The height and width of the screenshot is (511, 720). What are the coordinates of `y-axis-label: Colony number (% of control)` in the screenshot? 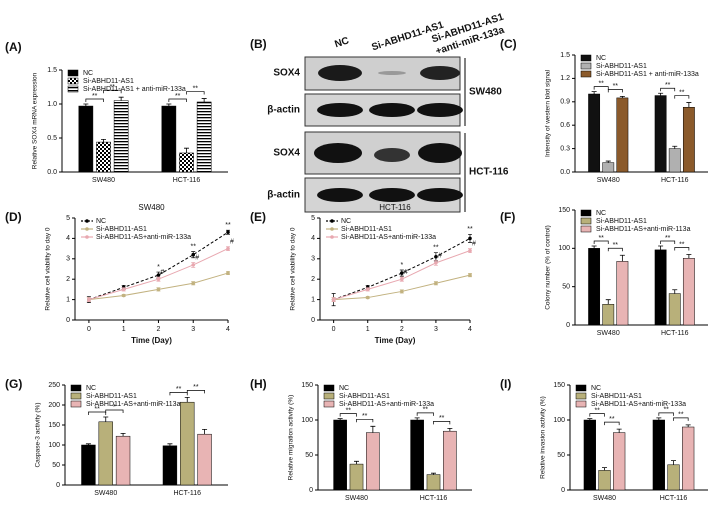 It's located at (548, 267).